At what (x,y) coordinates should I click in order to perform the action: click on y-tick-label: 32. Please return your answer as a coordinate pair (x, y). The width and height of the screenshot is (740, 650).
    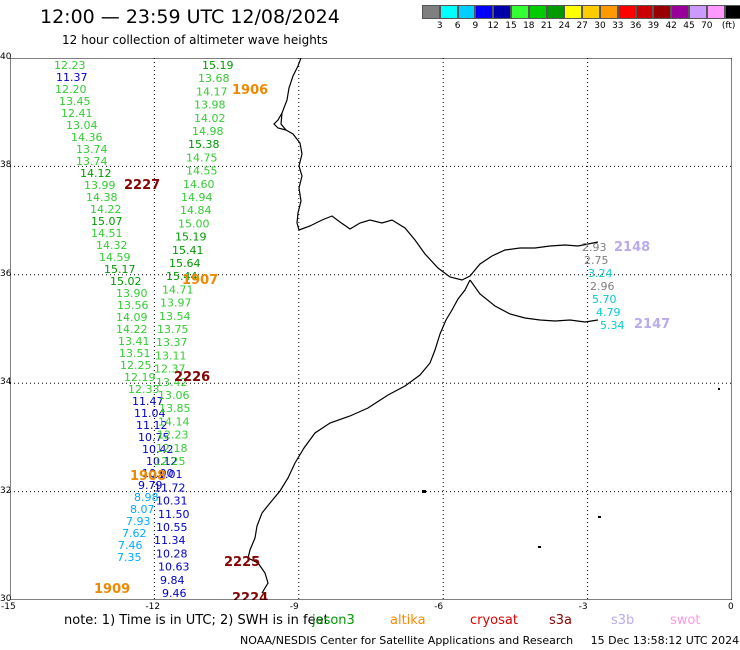
    Looking at the image, I should click on (6, 490).